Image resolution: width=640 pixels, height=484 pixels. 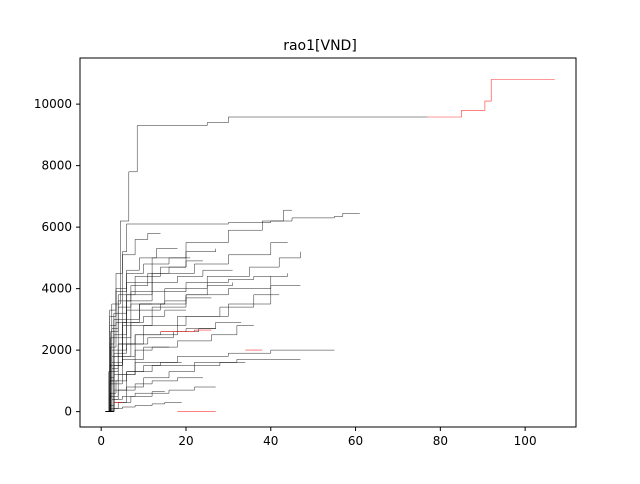 I want to click on x-tick-label: 100, so click(x=525, y=441).